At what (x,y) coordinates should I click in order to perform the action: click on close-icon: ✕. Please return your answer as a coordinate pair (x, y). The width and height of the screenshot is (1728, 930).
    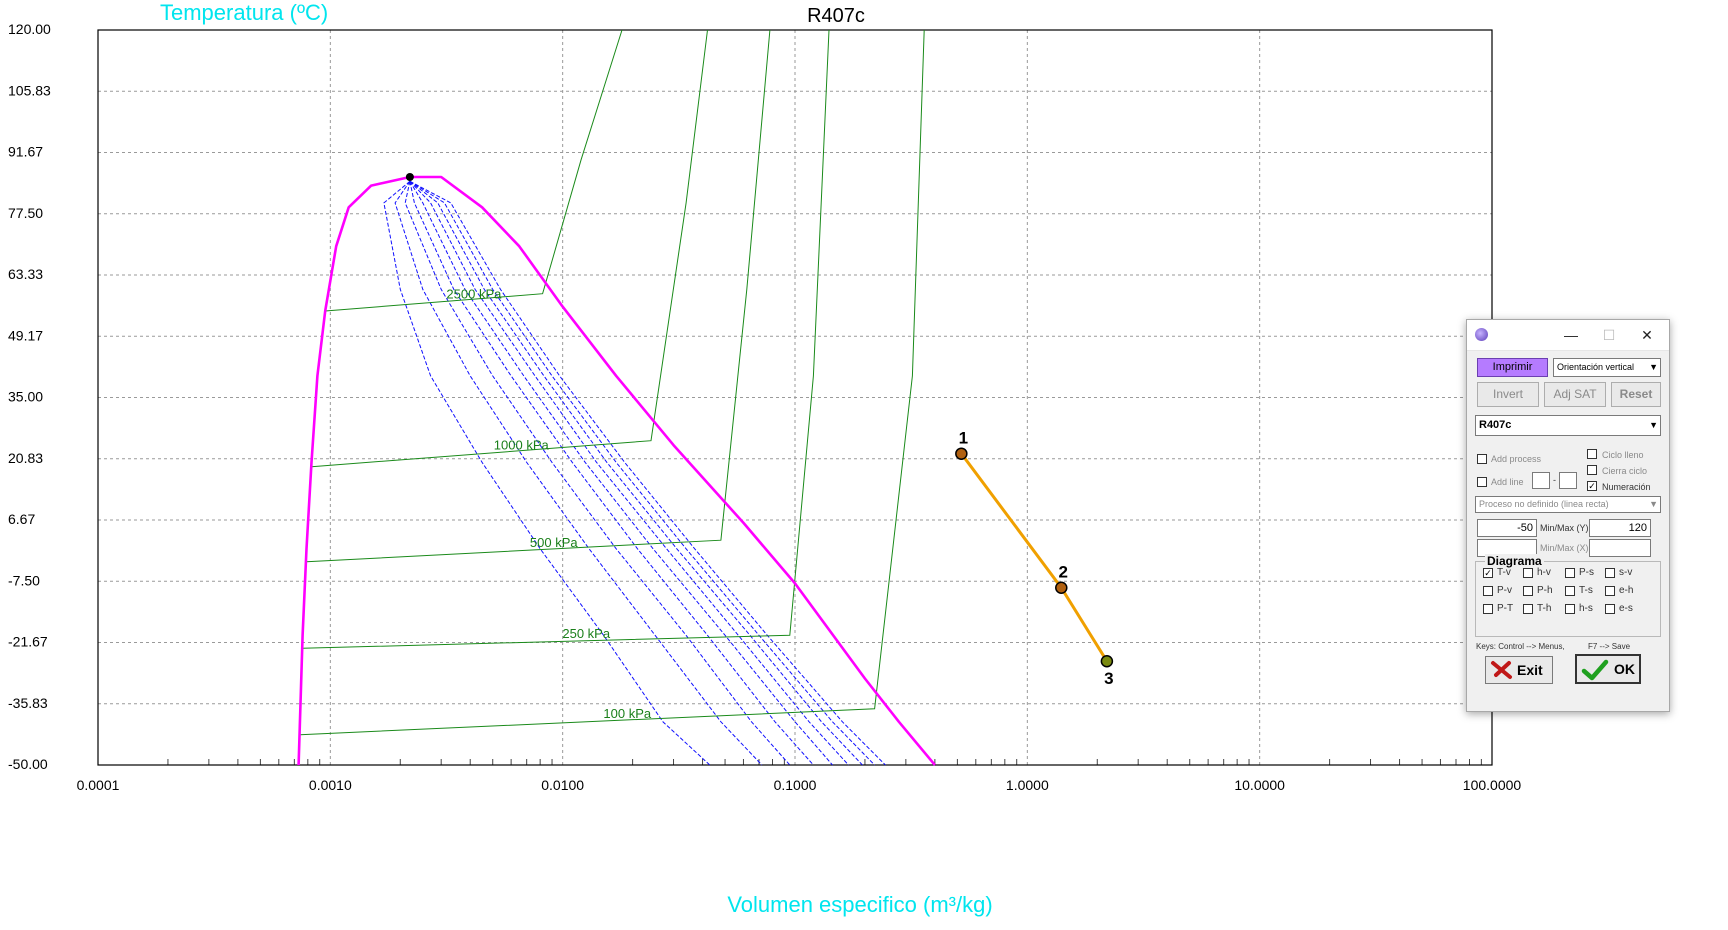
    Looking at the image, I should click on (1647, 335).